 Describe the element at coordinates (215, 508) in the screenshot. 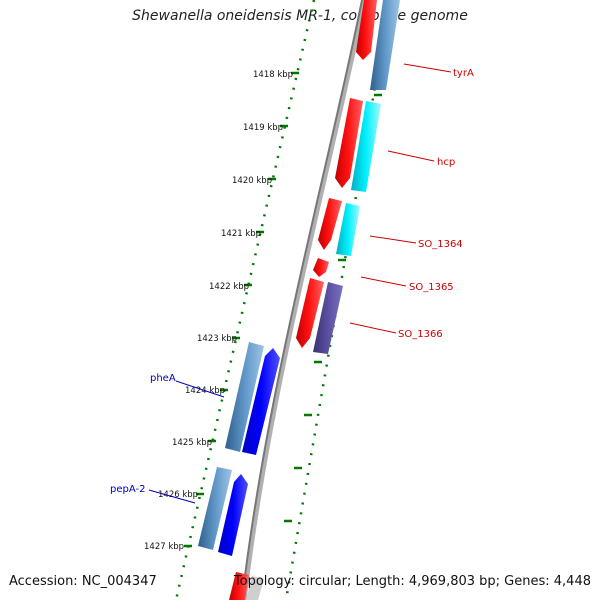

I see `cog-pepA2` at that location.